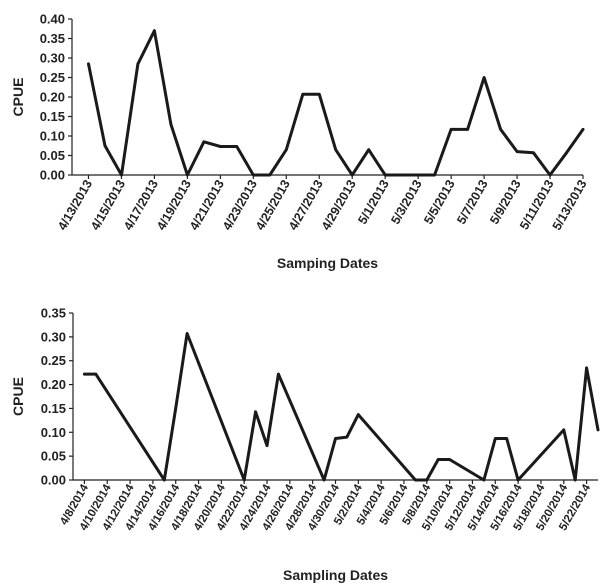 This screenshot has width=601, height=583. Describe the element at coordinates (406, 201) in the screenshot. I see `x-tick-label: 5/3/2013` at that location.